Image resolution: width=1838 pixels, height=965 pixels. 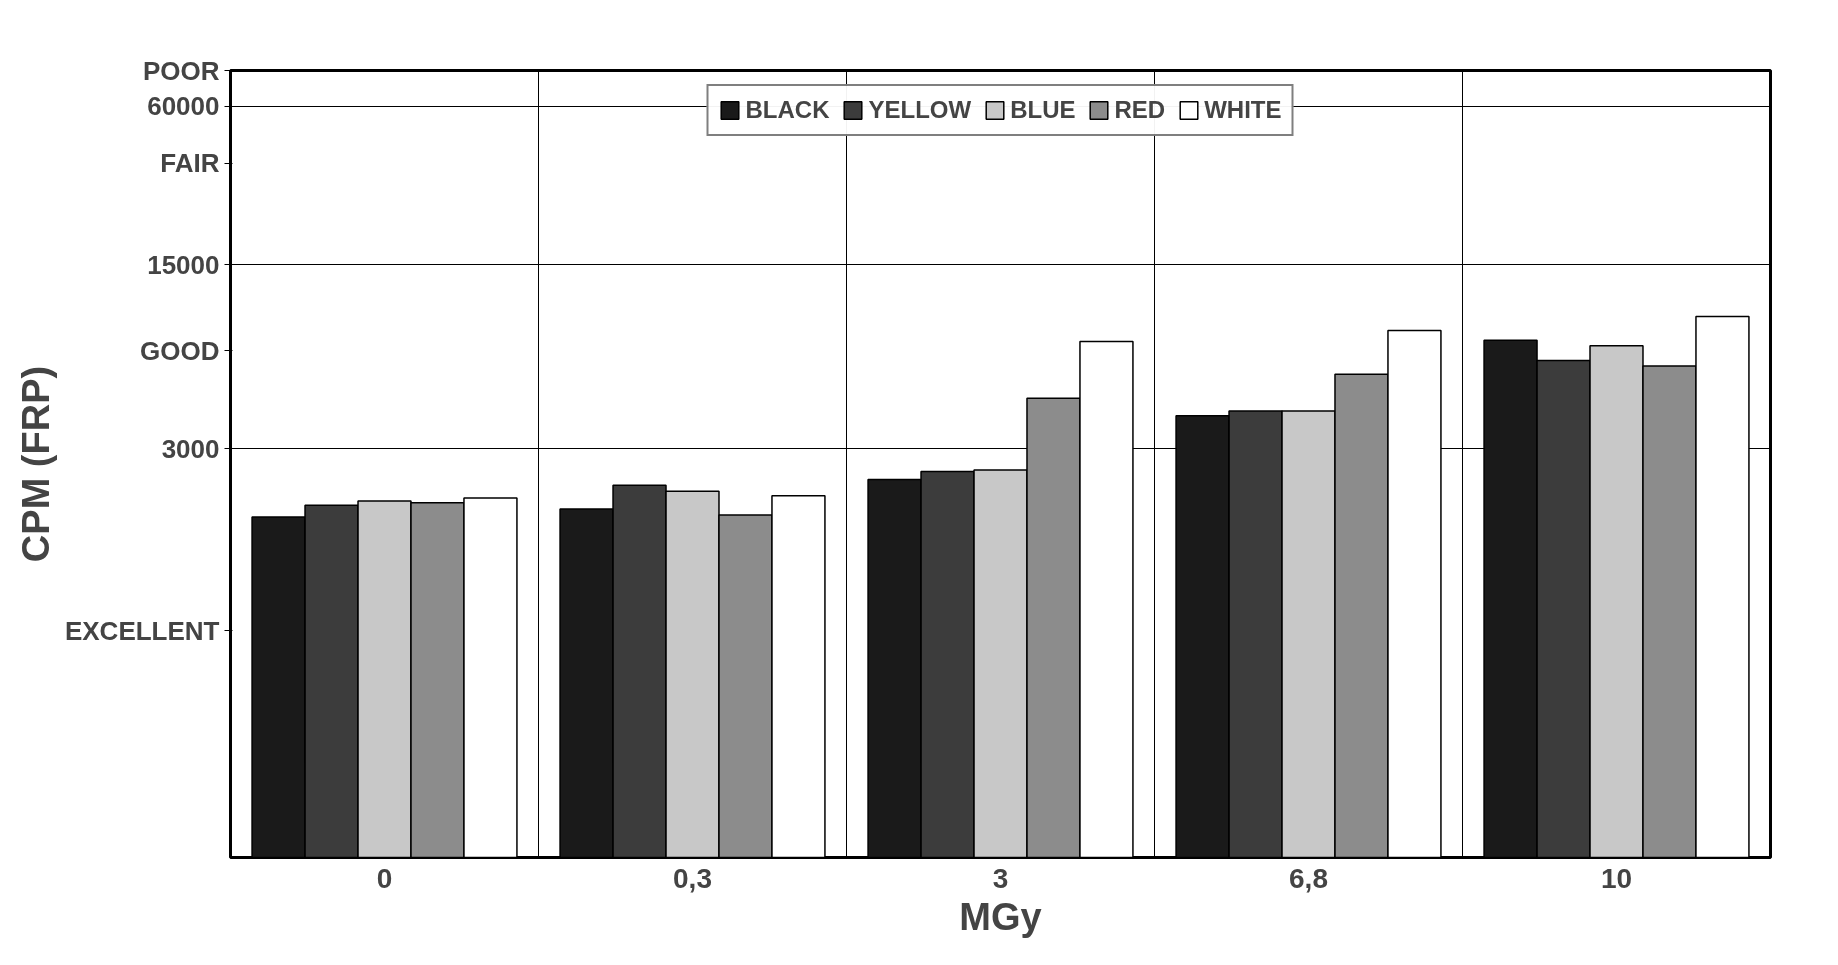 What do you see at coordinates (1043, 110) in the screenshot?
I see `legend-label: BLUE` at bounding box center [1043, 110].